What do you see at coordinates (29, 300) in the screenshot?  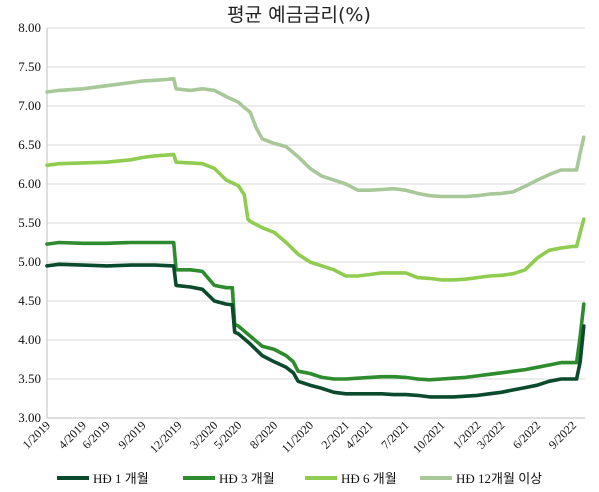 I see `y-tick-label: 4.50` at bounding box center [29, 300].